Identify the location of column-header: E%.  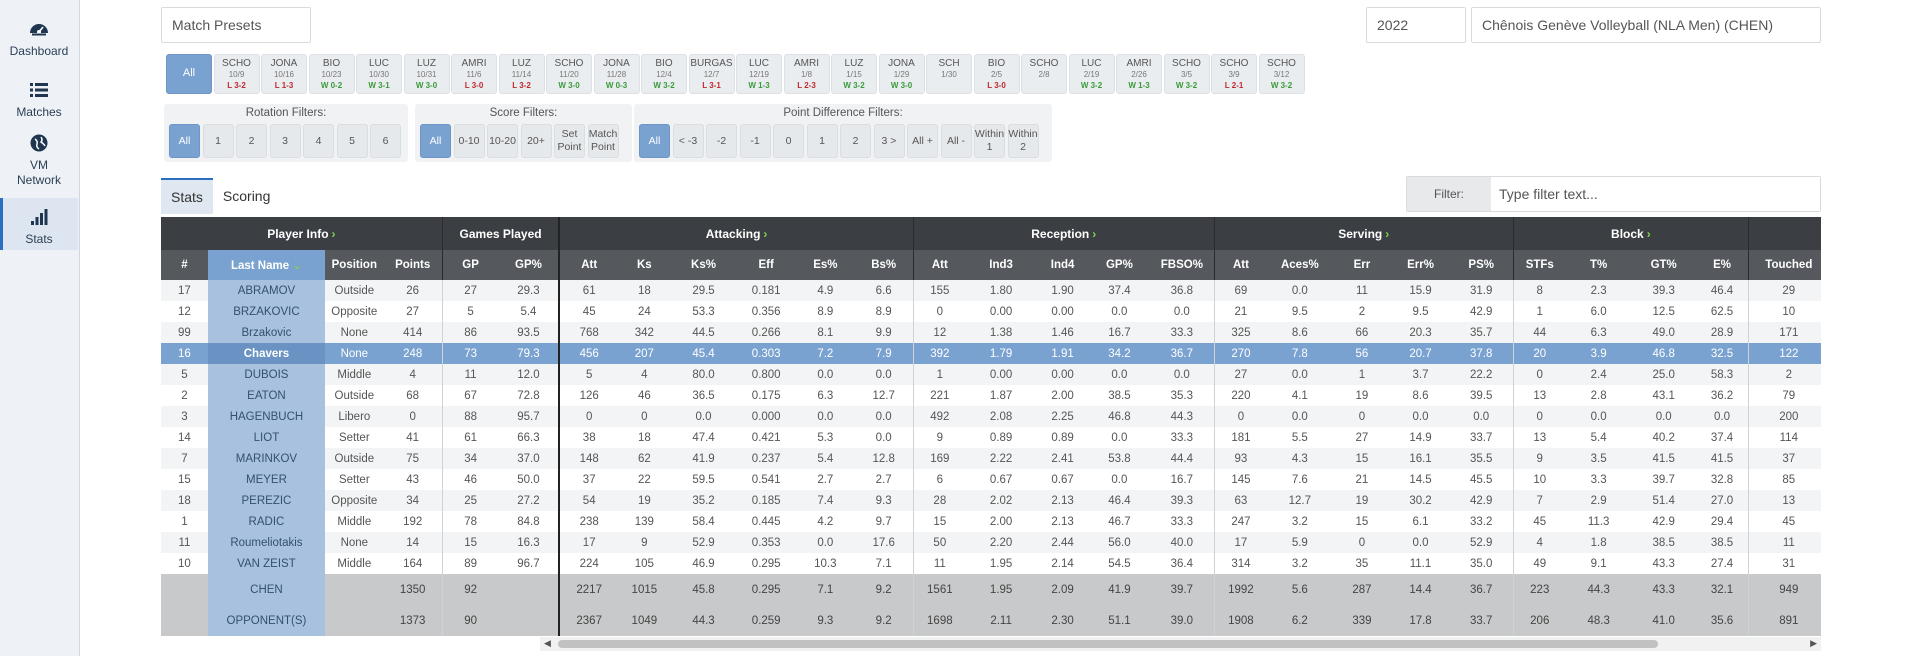
(1722, 265).